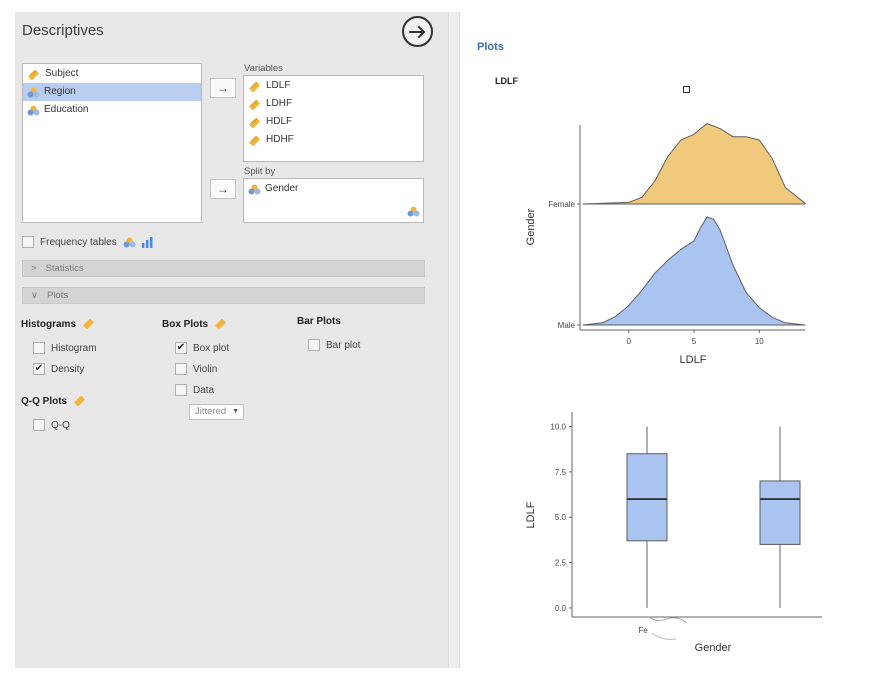  Describe the element at coordinates (506, 81) in the screenshot. I see `results-subheading: LDLF` at that location.